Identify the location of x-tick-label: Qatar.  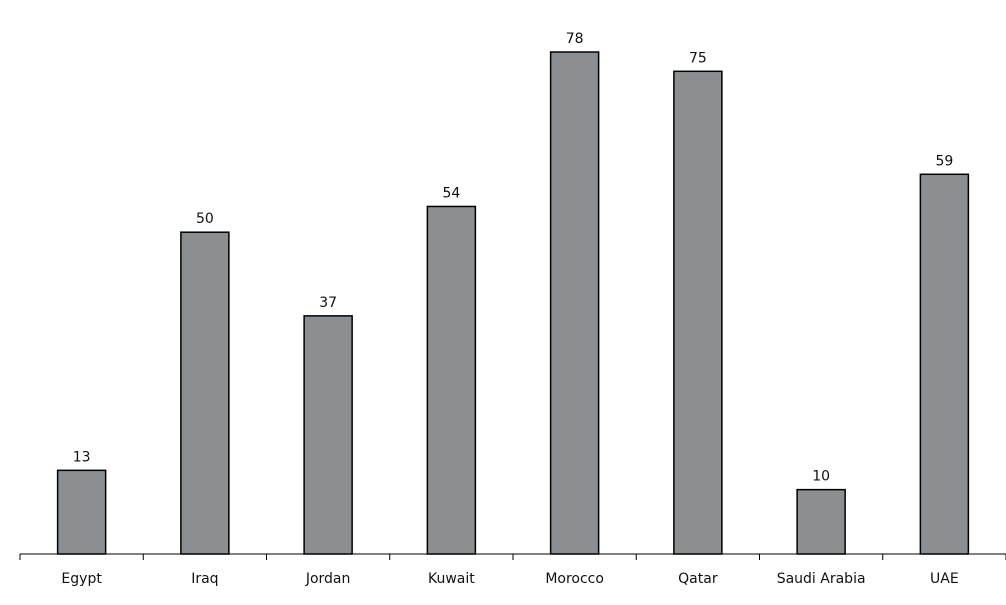
(698, 579).